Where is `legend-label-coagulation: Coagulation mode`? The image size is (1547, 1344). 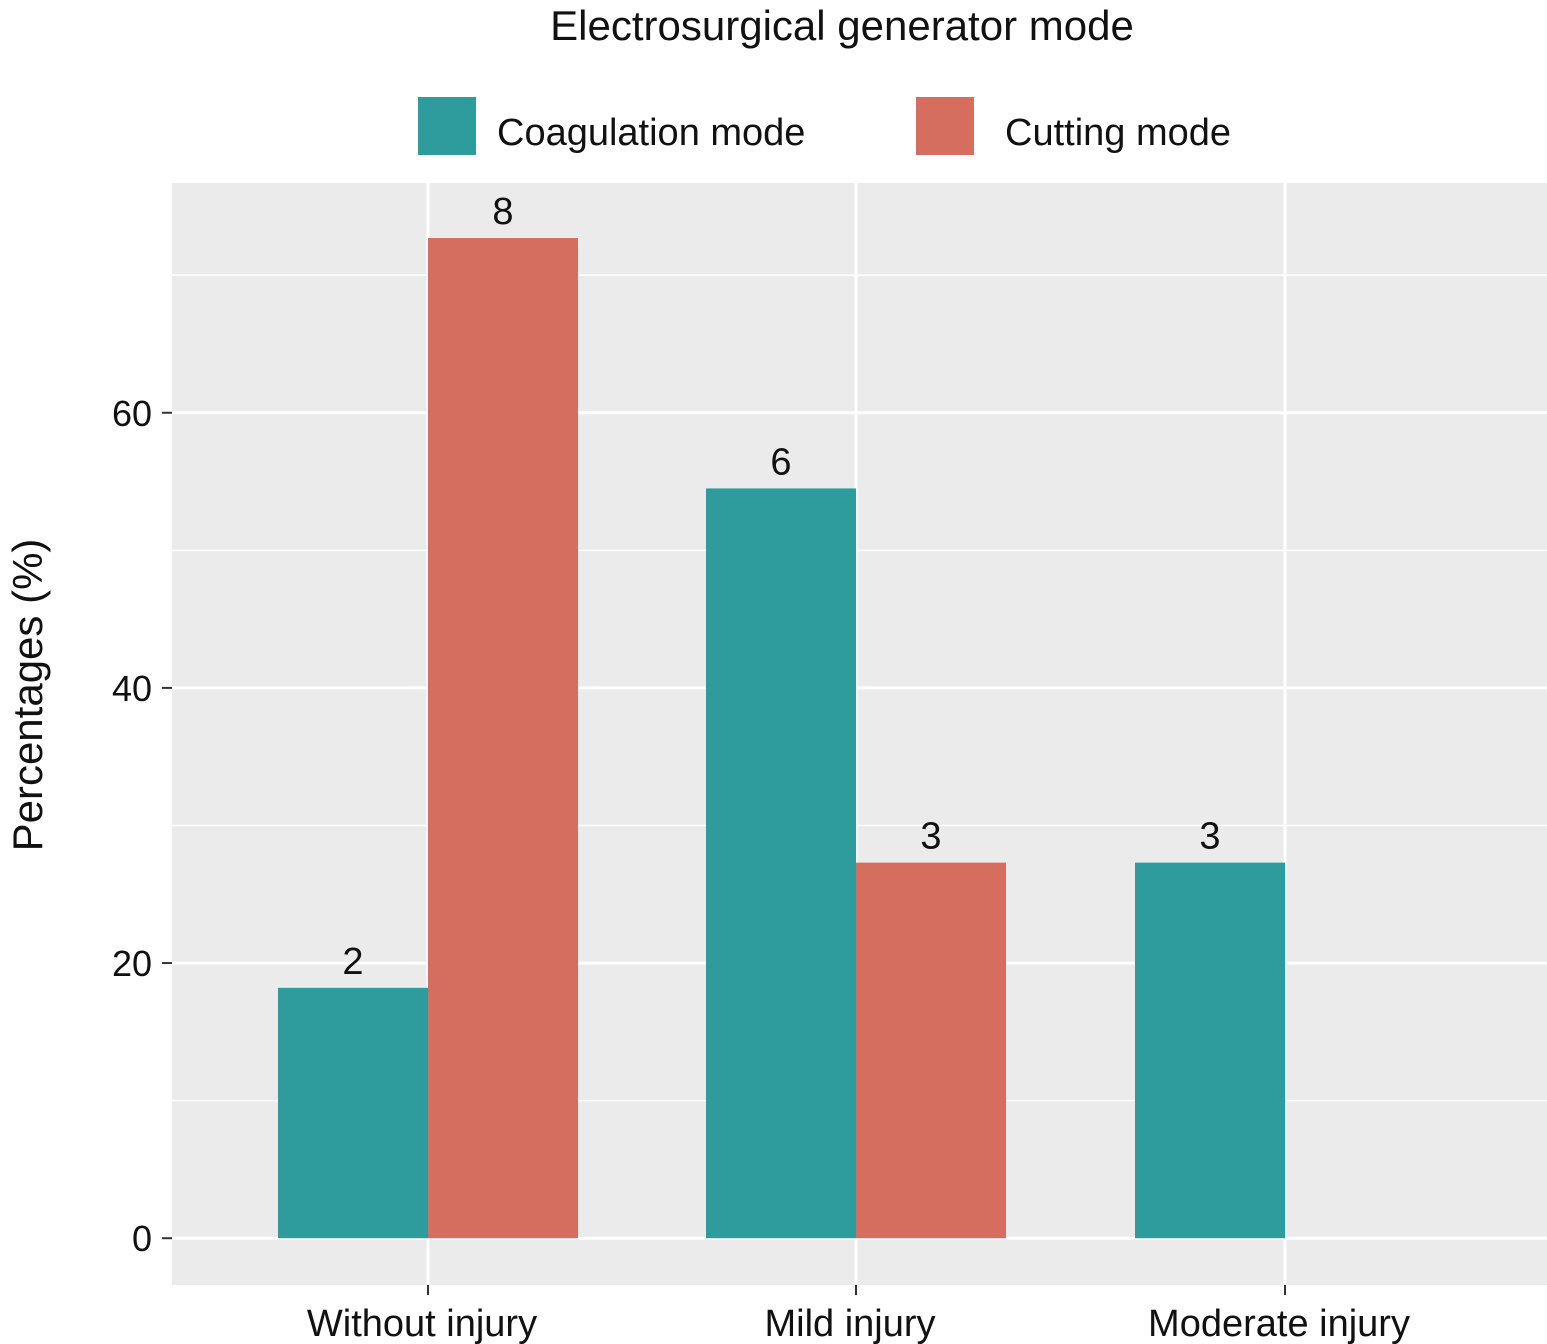 legend-label-coagulation: Coagulation mode is located at coordinates (651, 133).